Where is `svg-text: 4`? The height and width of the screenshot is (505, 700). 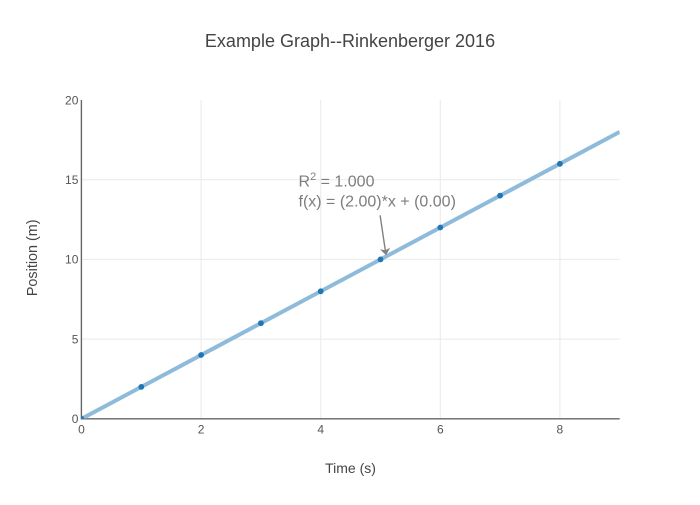 svg-text: 4 is located at coordinates (320, 429).